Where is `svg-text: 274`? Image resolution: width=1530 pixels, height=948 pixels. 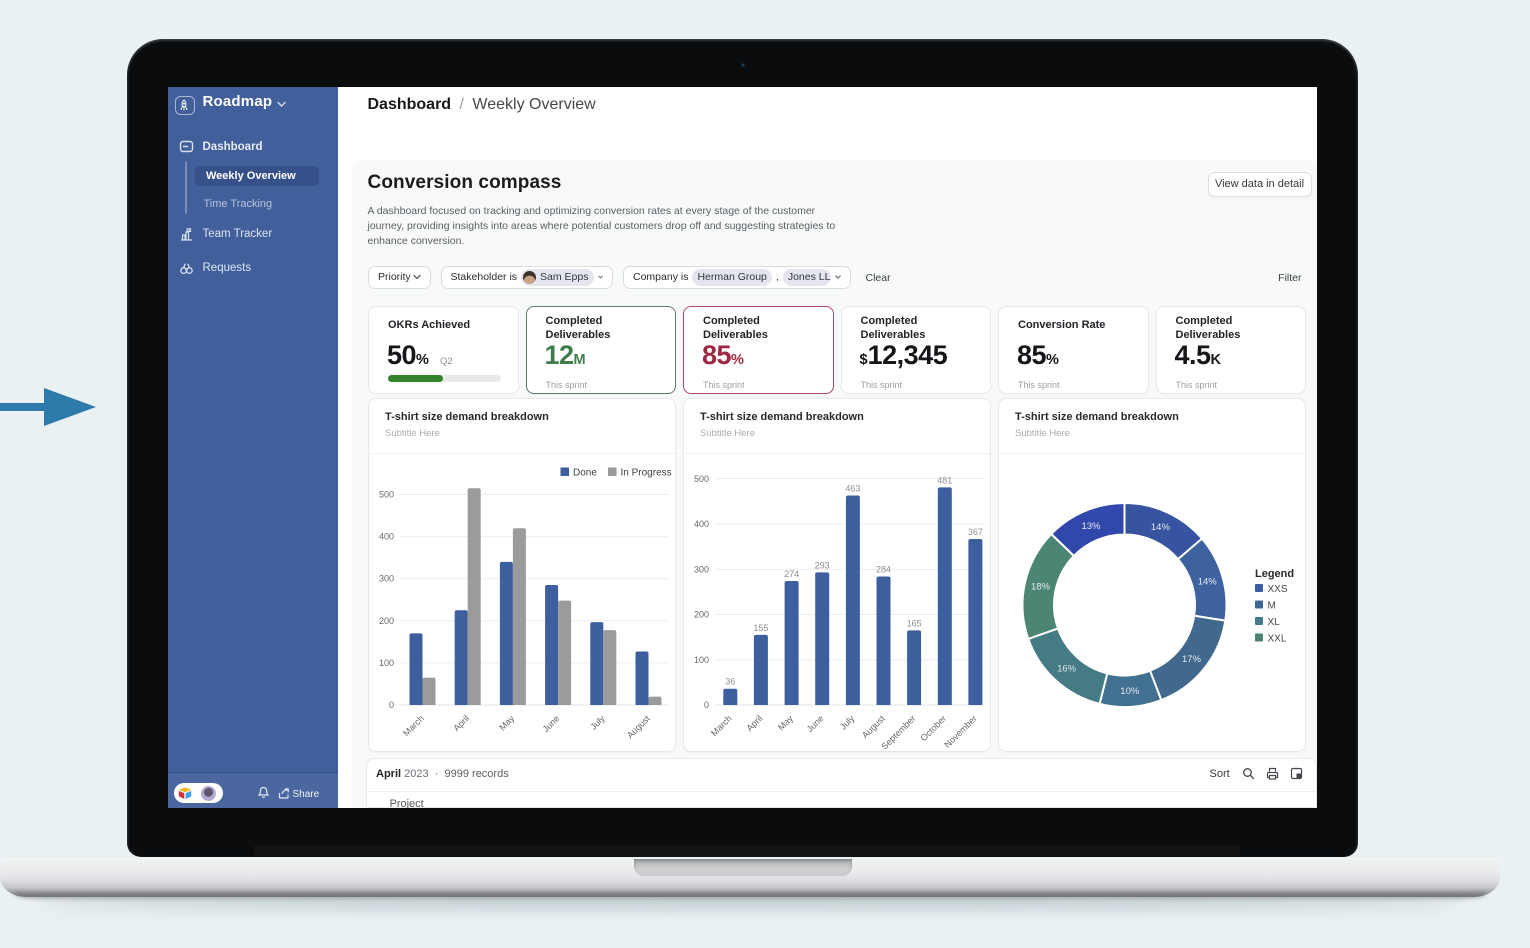
svg-text: 274 is located at coordinates (791, 574).